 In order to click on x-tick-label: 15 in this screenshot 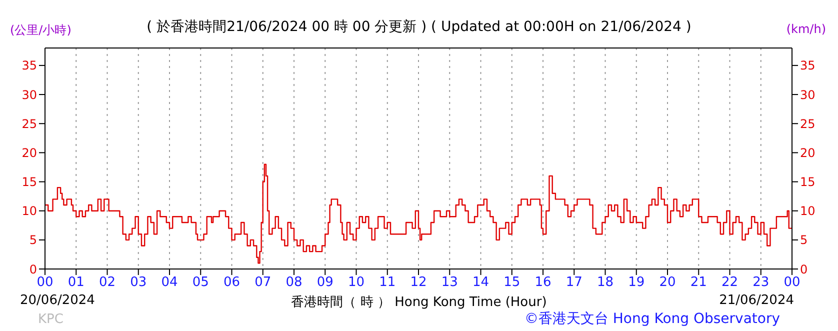, I will do `click(512, 282)`.